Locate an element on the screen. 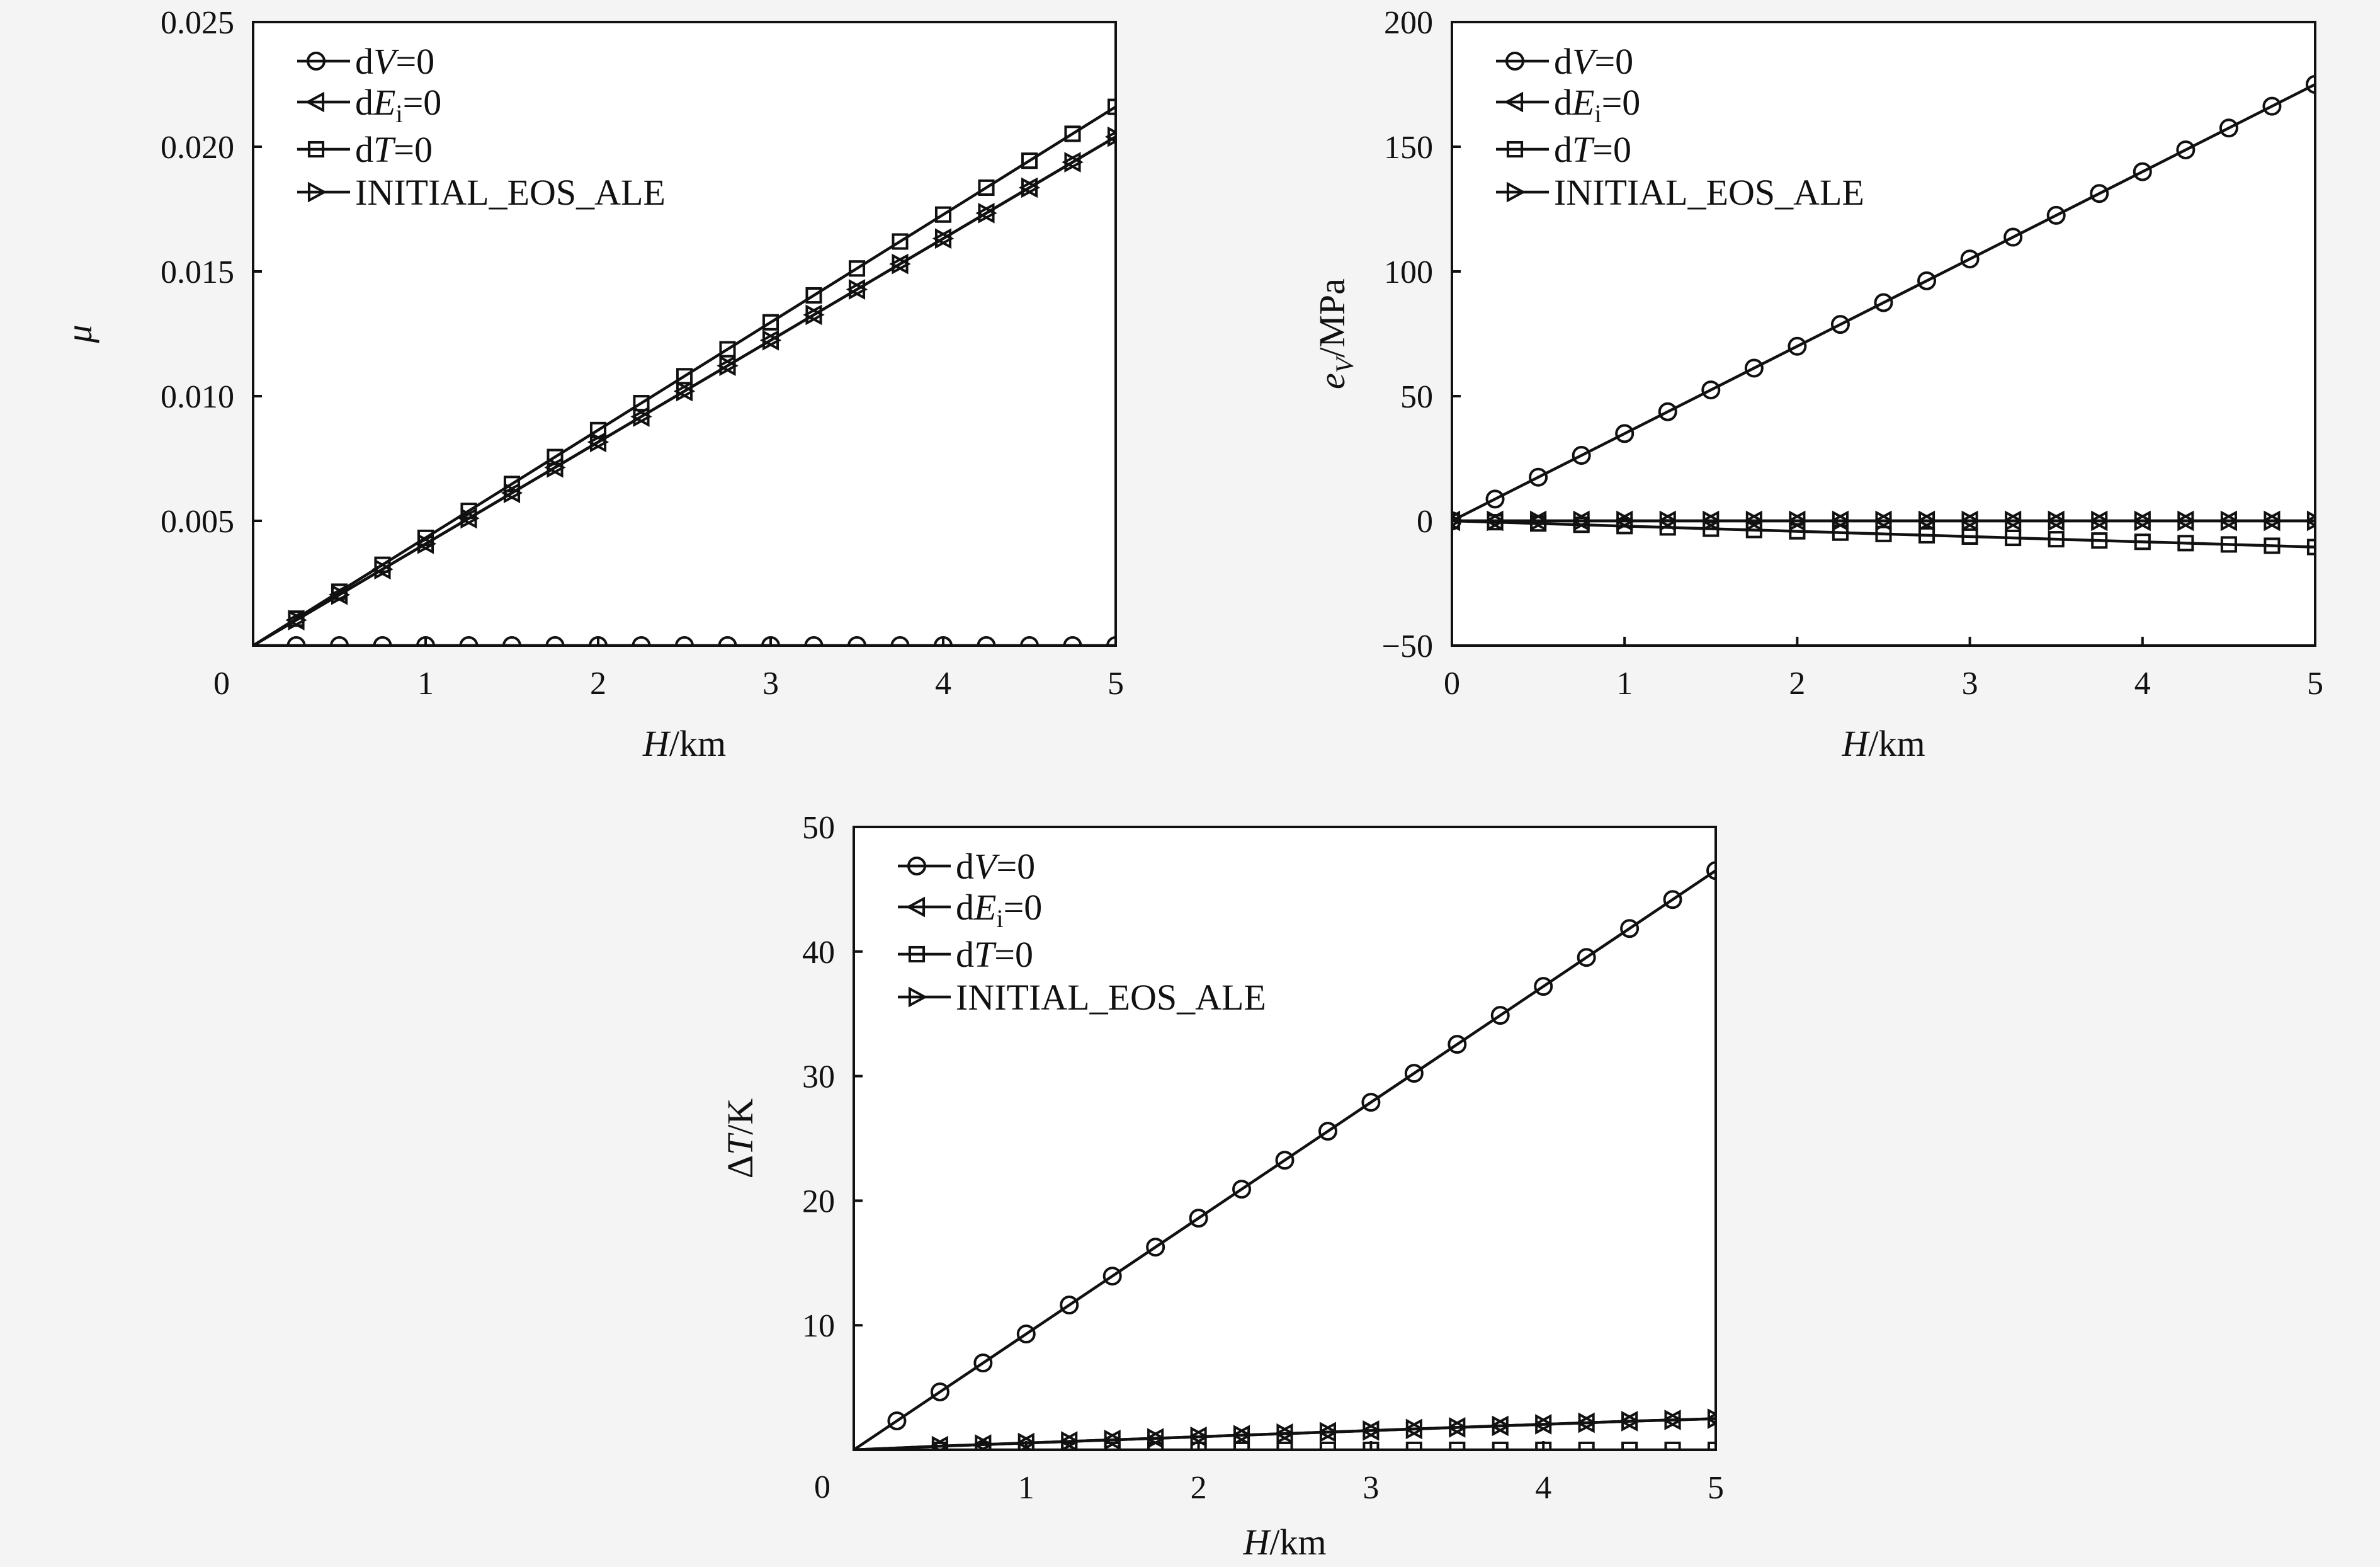  x-tick-label: 5 is located at coordinates (2315, 684).